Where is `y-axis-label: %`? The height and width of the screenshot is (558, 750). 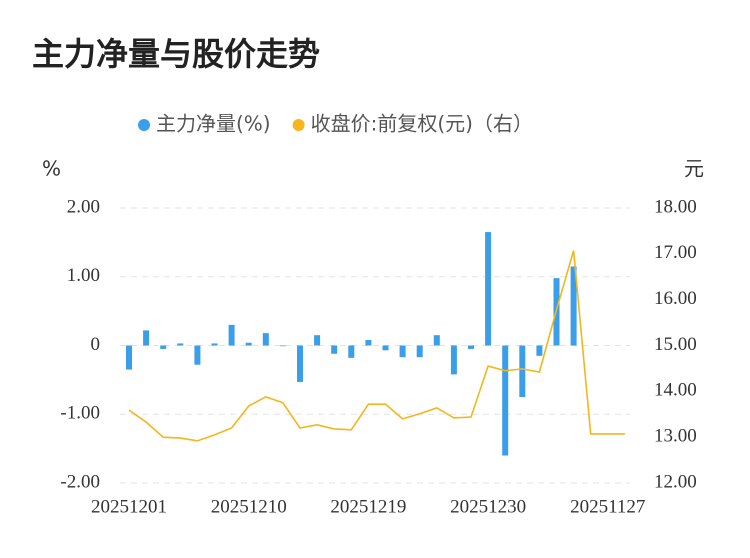 y-axis-label: % is located at coordinates (51, 169).